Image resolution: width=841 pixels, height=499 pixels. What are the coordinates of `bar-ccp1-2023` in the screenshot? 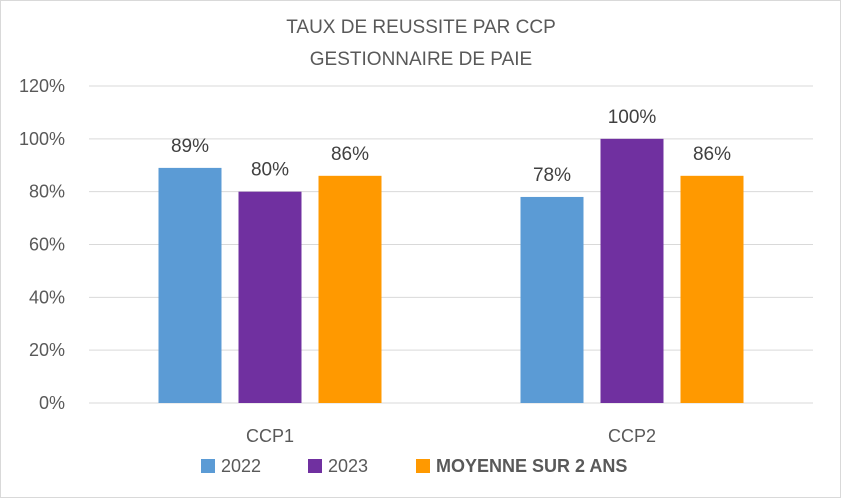 It's located at (270, 297).